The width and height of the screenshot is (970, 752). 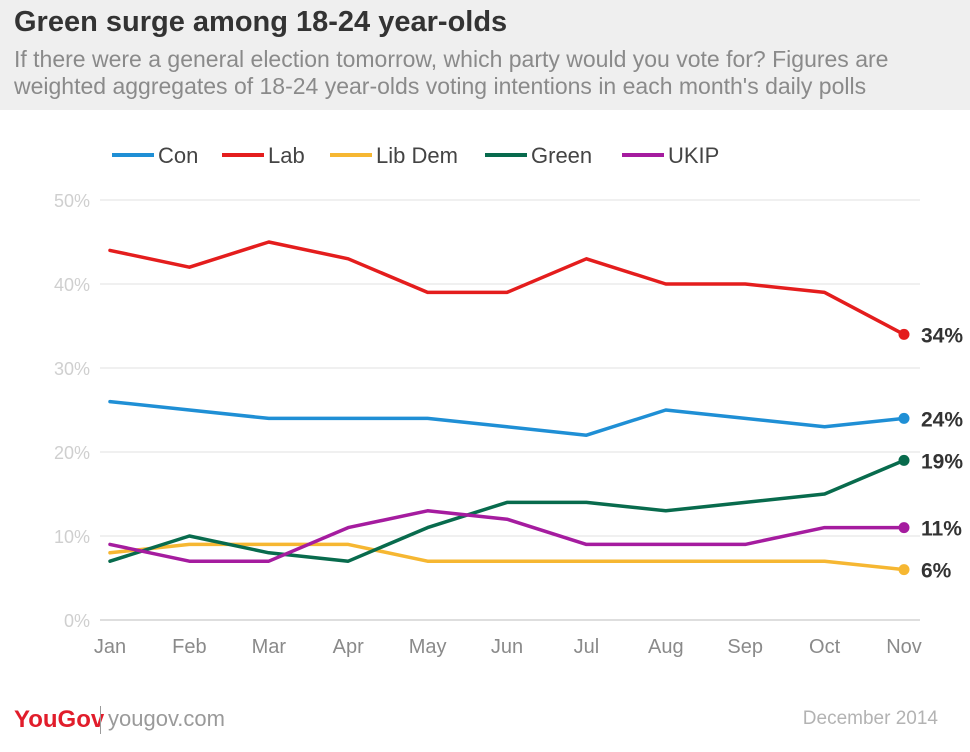 What do you see at coordinates (261, 22) in the screenshot?
I see `chart-title: Green surge among 18-24 year-olds` at bounding box center [261, 22].